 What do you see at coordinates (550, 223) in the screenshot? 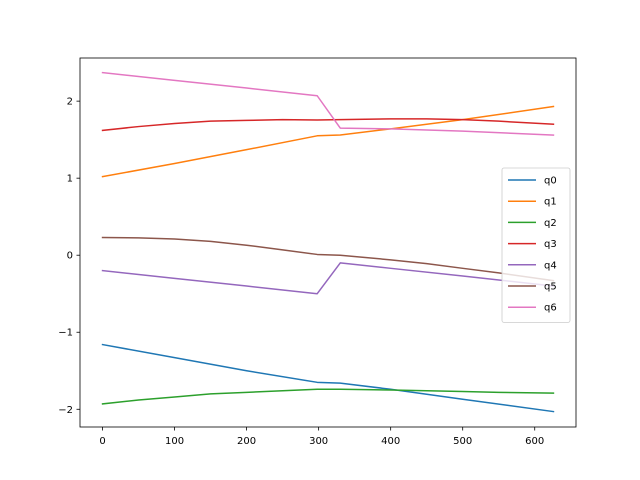
I see `legend-label-q2: q2` at bounding box center [550, 223].